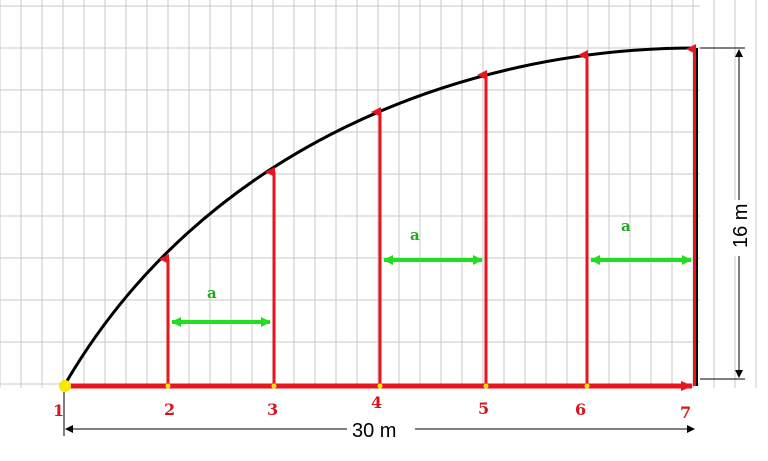 Image resolution: width=768 pixels, height=461 pixels. I want to click on point-label-6: 6, so click(580, 409).